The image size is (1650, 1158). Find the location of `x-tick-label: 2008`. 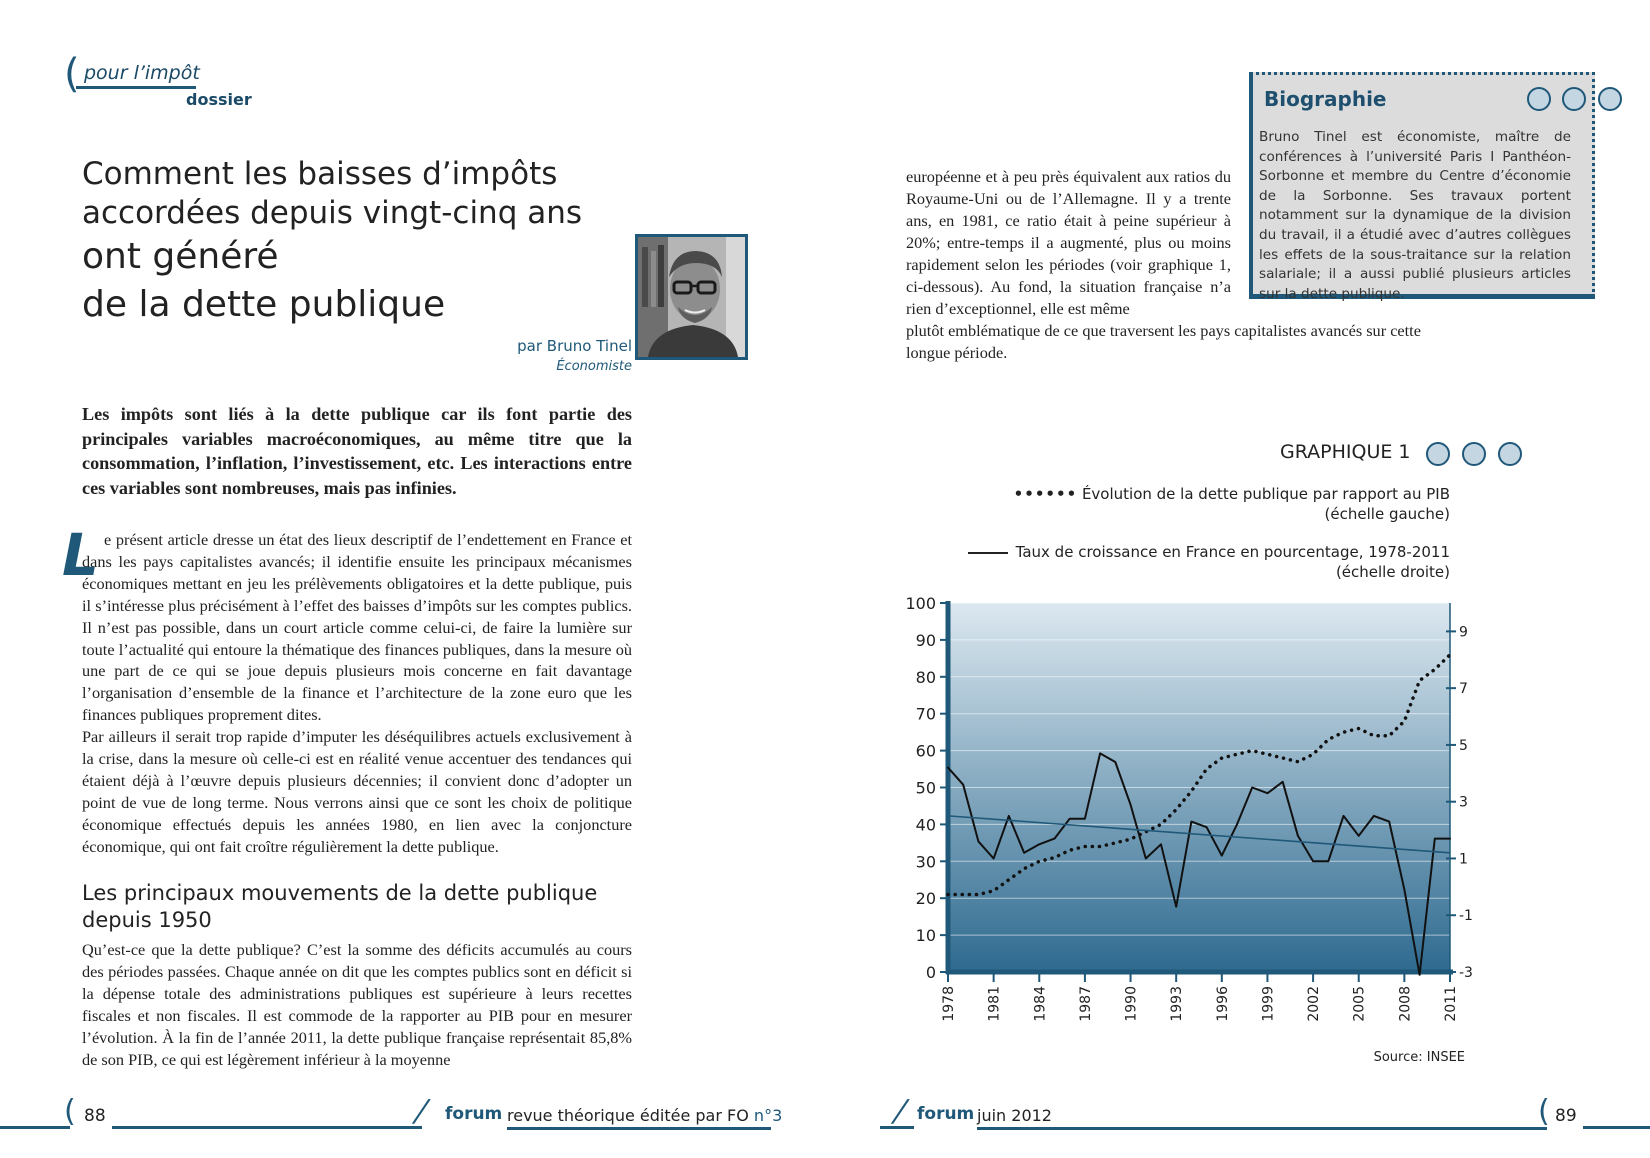

x-tick-label: 2008 is located at coordinates (1405, 1004).